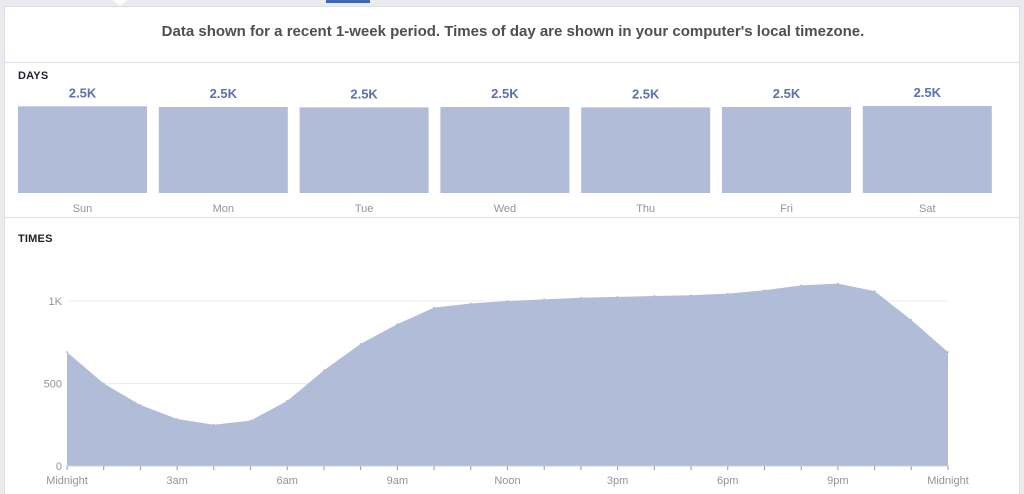  What do you see at coordinates (927, 149) in the screenshot?
I see `bar-sat` at bounding box center [927, 149].